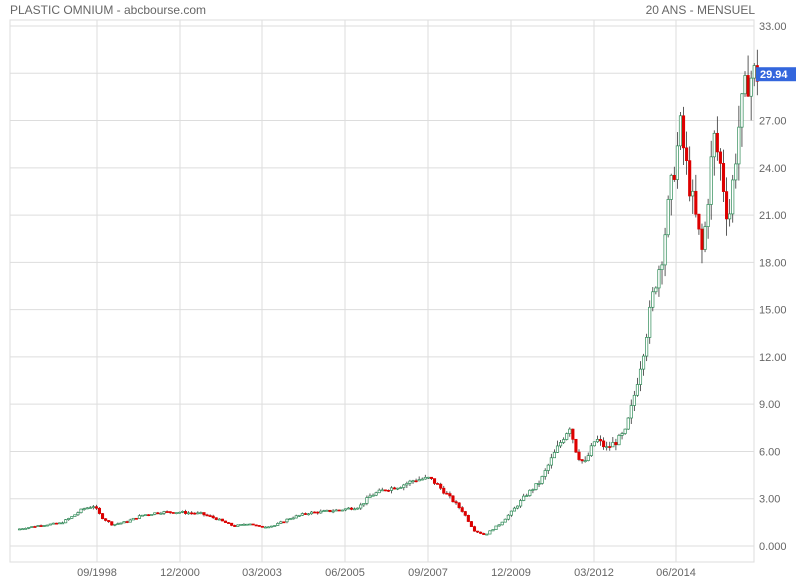 This screenshot has height=580, width=800. Describe the element at coordinates (511, 573) in the screenshot. I see `x-tick-label: 12/2009` at that location.